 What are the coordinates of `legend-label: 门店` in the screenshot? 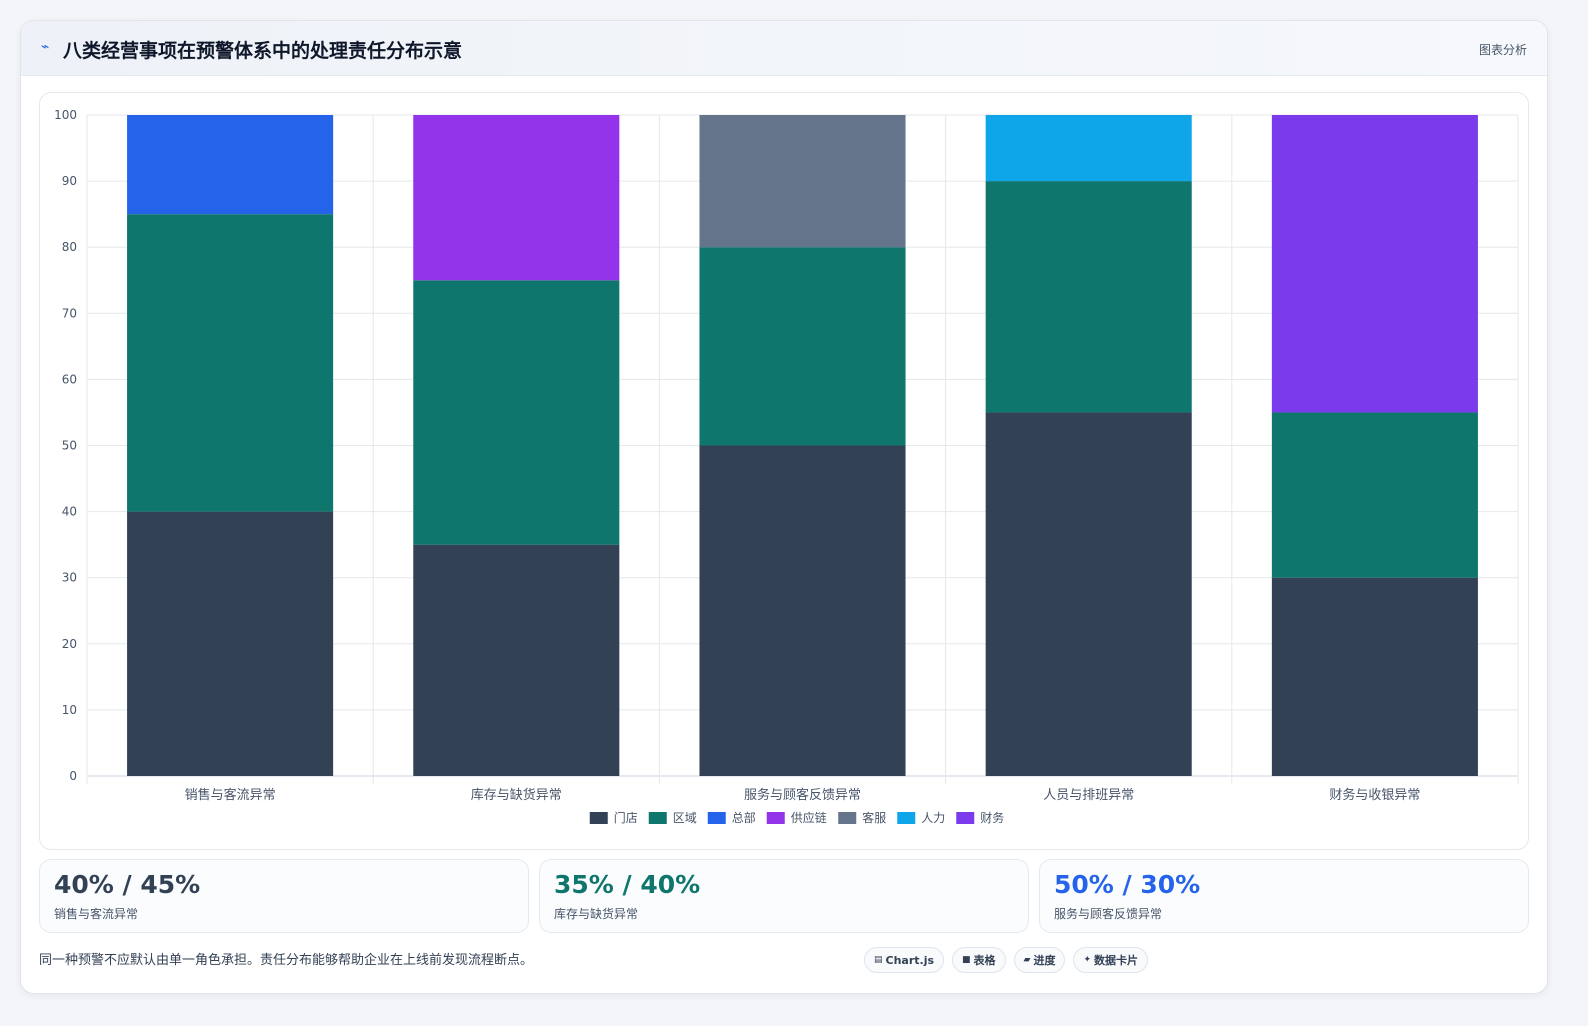 It's located at (626, 817).